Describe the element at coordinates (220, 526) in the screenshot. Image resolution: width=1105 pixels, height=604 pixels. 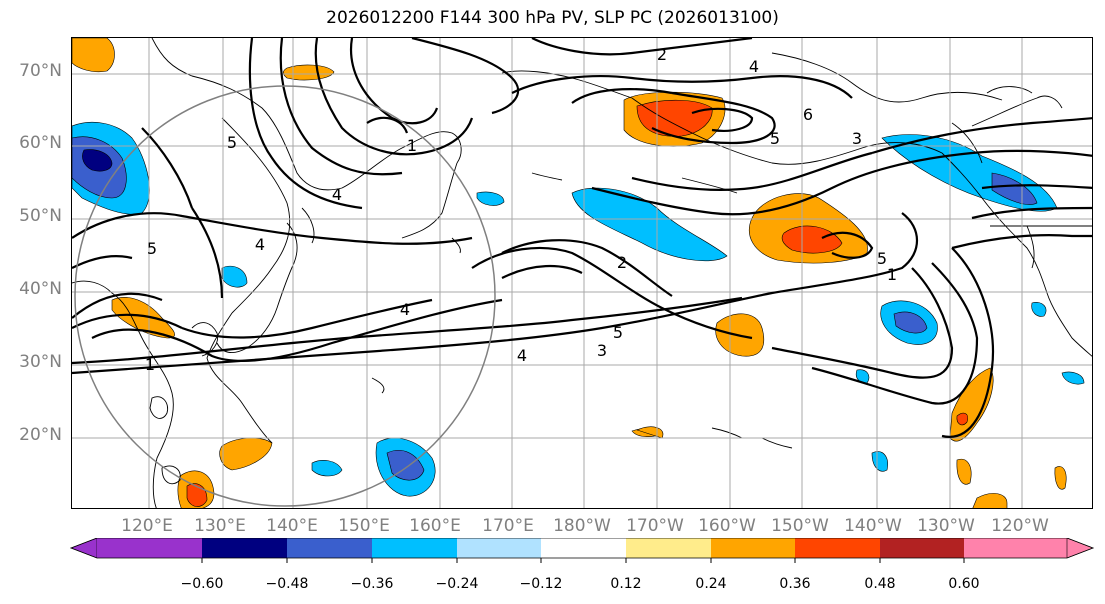
I see `longitude-label: 130°E` at that location.